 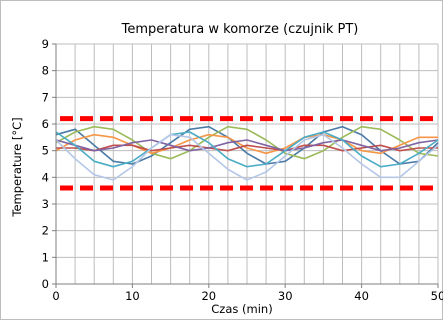 I want to click on y-tick-label: 8, so click(x=45, y=71).